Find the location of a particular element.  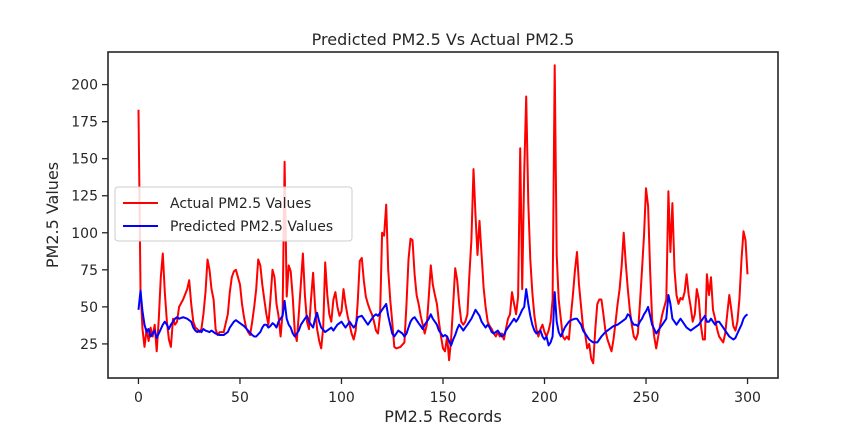

y-axis-label: PM2.5 Values is located at coordinates (52, 215).